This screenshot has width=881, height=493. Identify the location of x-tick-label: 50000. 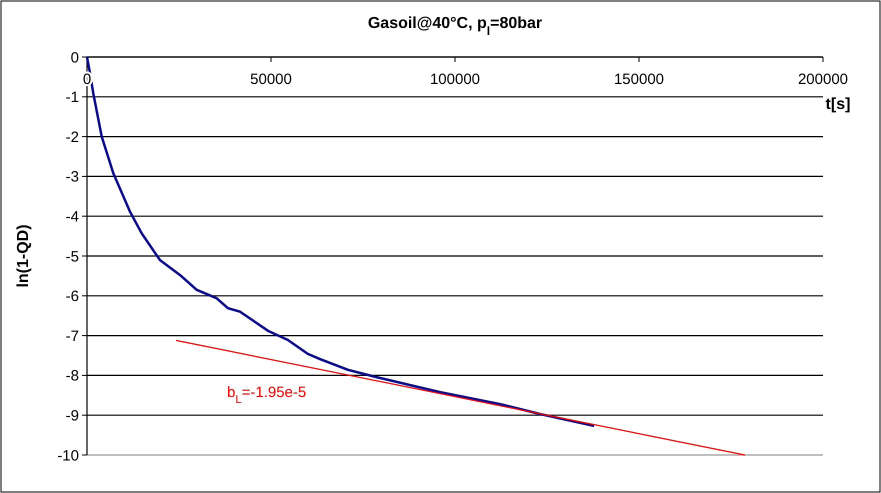
(271, 79).